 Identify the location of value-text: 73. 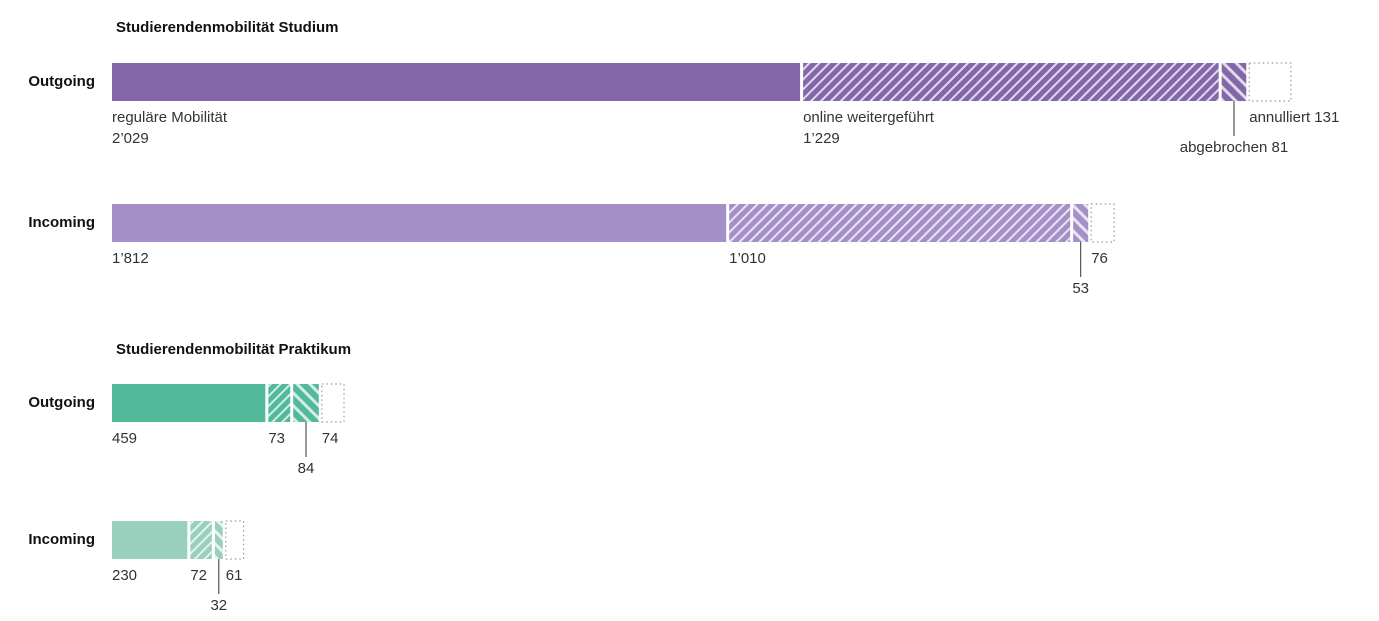
(276, 438).